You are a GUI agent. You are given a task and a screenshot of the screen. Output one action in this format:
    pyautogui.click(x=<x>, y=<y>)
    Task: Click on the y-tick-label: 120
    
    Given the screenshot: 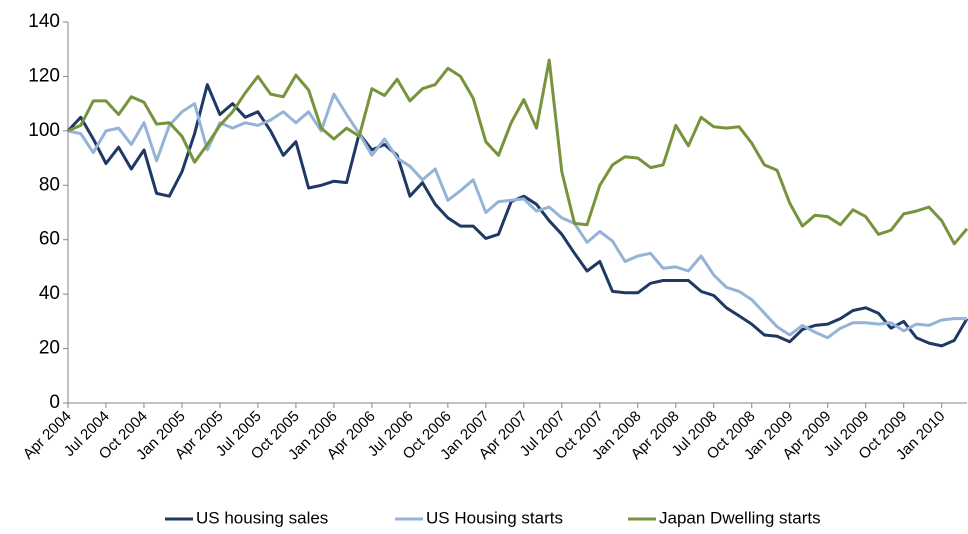 What is the action you would take?
    pyautogui.click(x=44, y=75)
    